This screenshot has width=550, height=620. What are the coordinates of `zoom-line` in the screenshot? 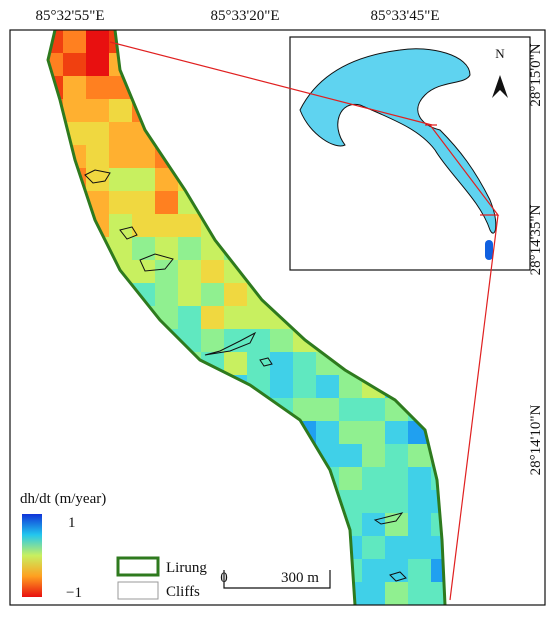 It's located at (271, 83).